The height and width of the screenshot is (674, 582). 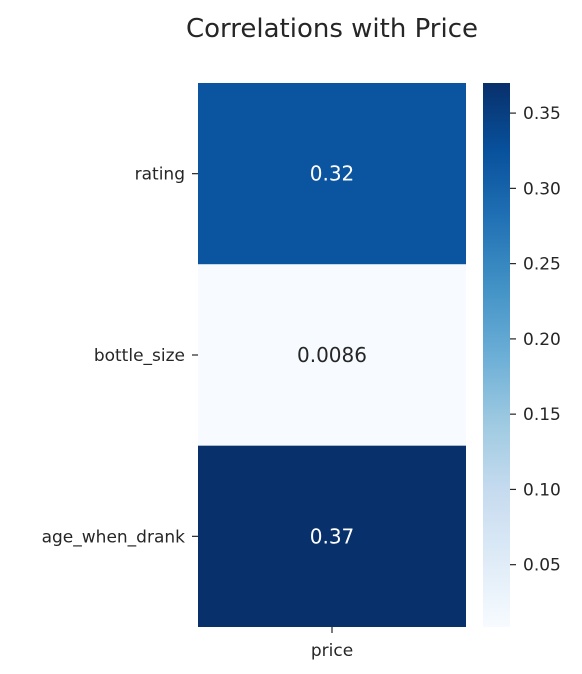 What do you see at coordinates (542, 490) in the screenshot?
I see `colorbar-tick-label: 0.10` at bounding box center [542, 490].